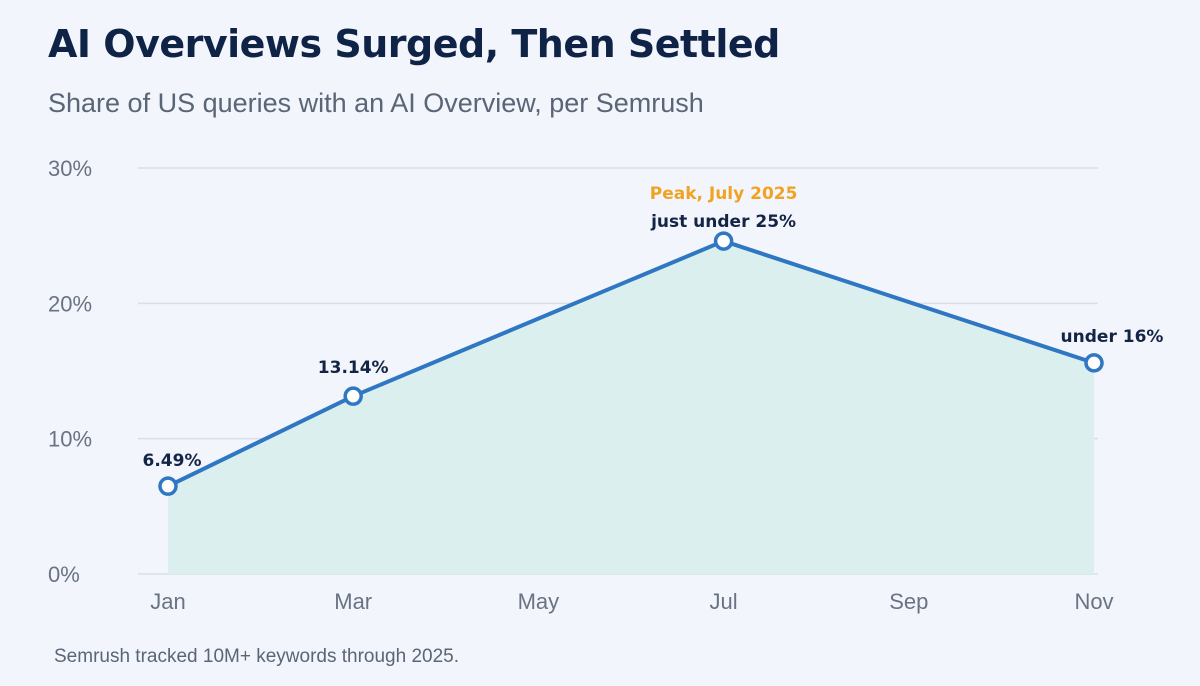 The image size is (1200, 686). Describe the element at coordinates (1112, 337) in the screenshot. I see `data-label-nov: under 16%` at that location.